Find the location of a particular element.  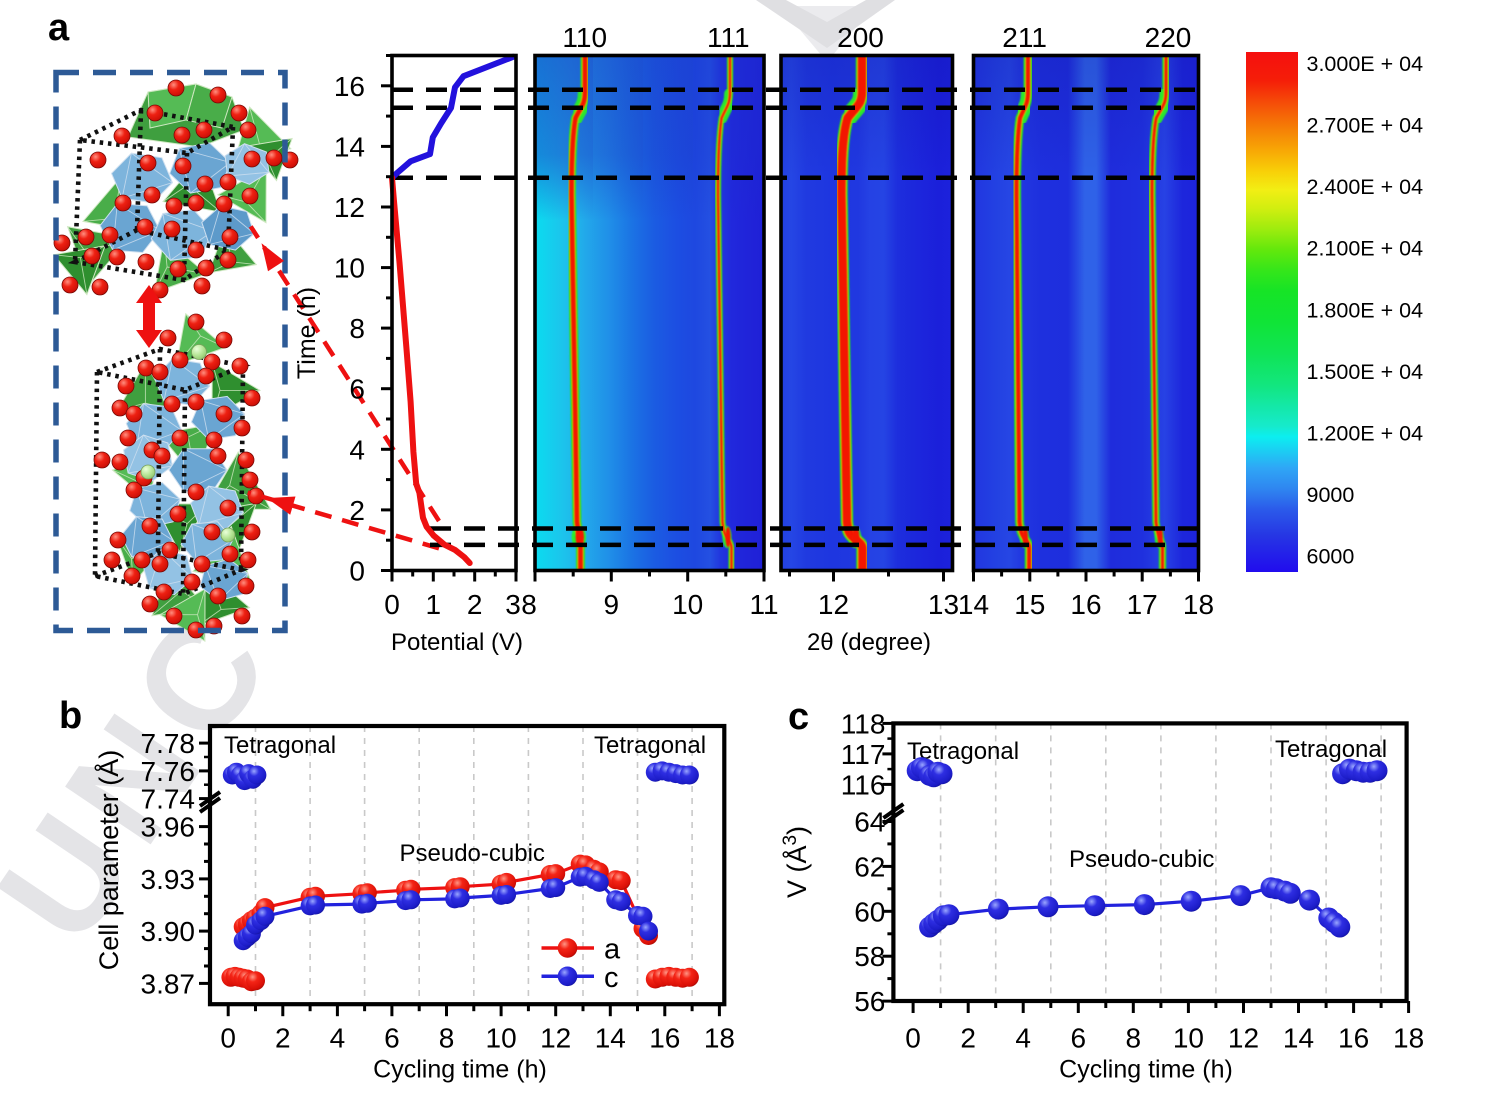

svg-text: 3.87 is located at coordinates (168, 983).